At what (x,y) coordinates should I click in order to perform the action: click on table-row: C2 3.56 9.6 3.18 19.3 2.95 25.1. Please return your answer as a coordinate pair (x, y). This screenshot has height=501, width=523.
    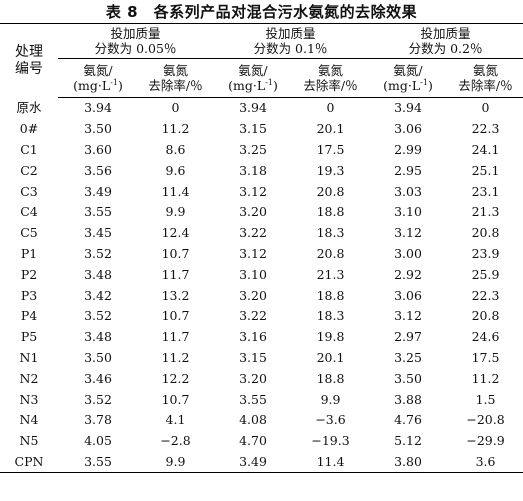
    Looking at the image, I should click on (261, 170).